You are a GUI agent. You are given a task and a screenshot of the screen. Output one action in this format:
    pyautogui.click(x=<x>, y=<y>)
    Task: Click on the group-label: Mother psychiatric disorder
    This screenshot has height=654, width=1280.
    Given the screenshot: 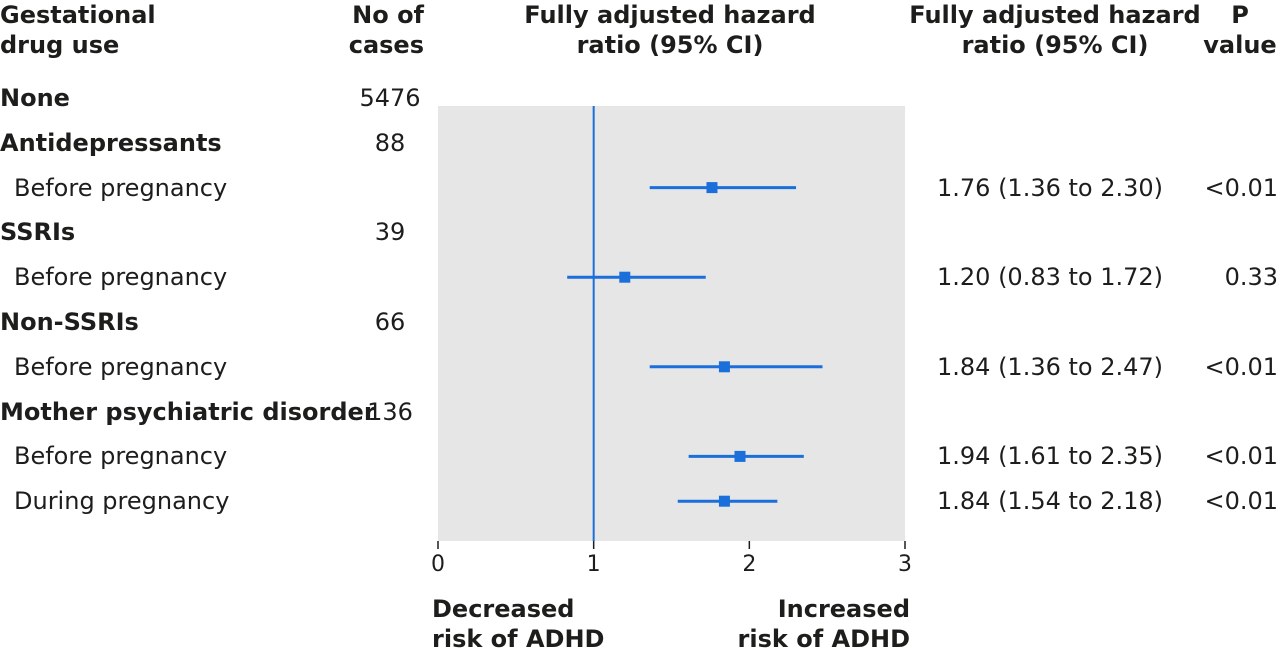 What is the action you would take?
    pyautogui.click(x=188, y=411)
    